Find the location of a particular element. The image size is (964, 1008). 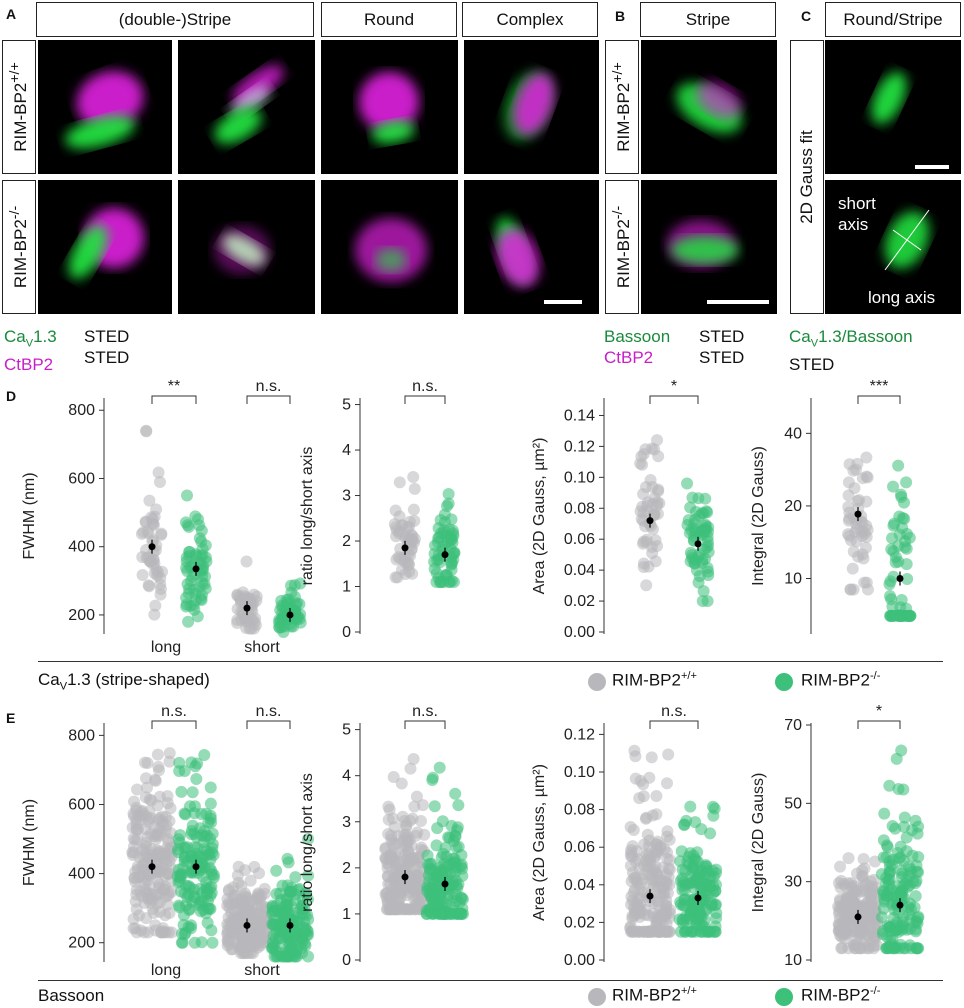

y-tick-label: 40 is located at coordinates (793, 433).